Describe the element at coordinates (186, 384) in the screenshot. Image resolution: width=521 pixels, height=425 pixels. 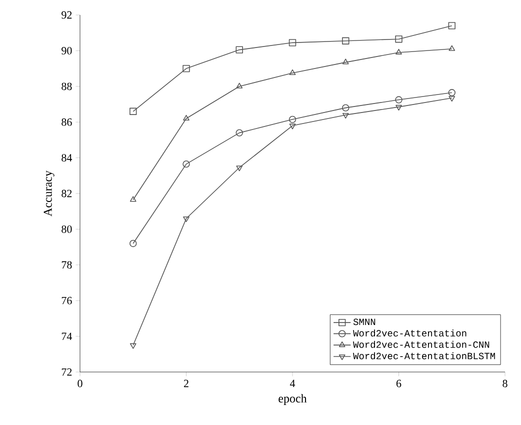
I see `x-tick-label: 2` at that location.